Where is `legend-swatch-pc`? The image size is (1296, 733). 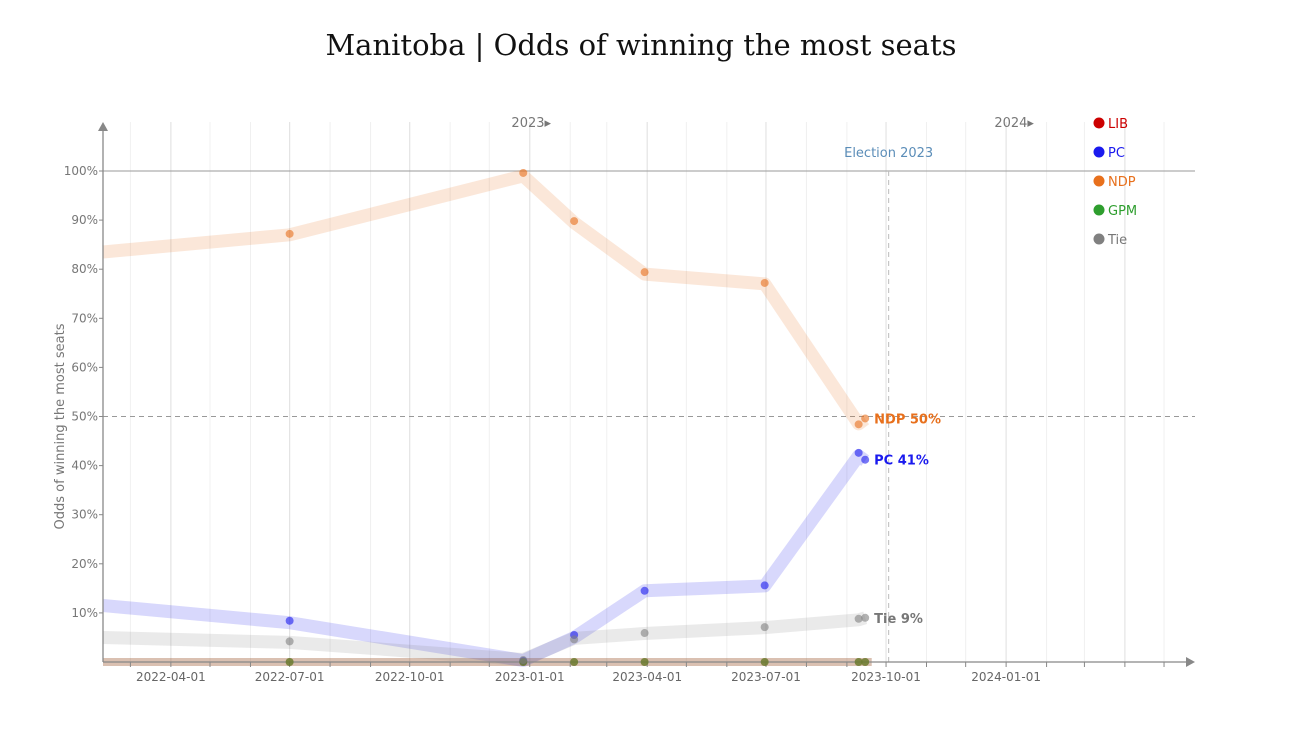 legend-swatch-pc is located at coordinates (1099, 152).